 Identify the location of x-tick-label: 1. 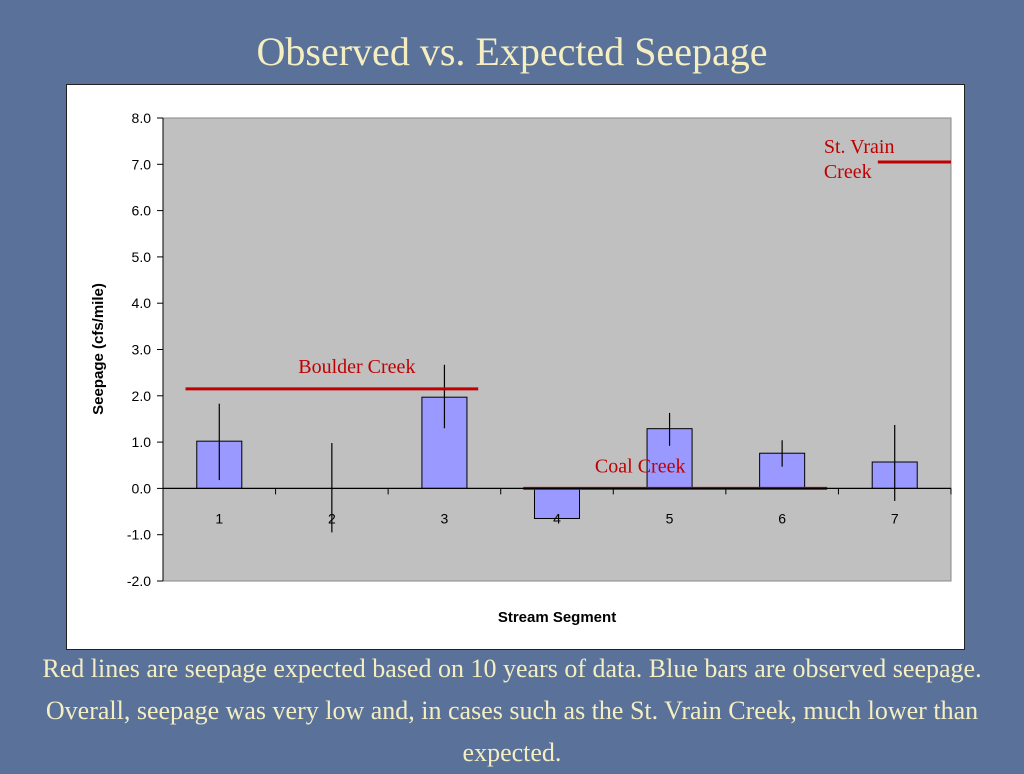
(219, 518).